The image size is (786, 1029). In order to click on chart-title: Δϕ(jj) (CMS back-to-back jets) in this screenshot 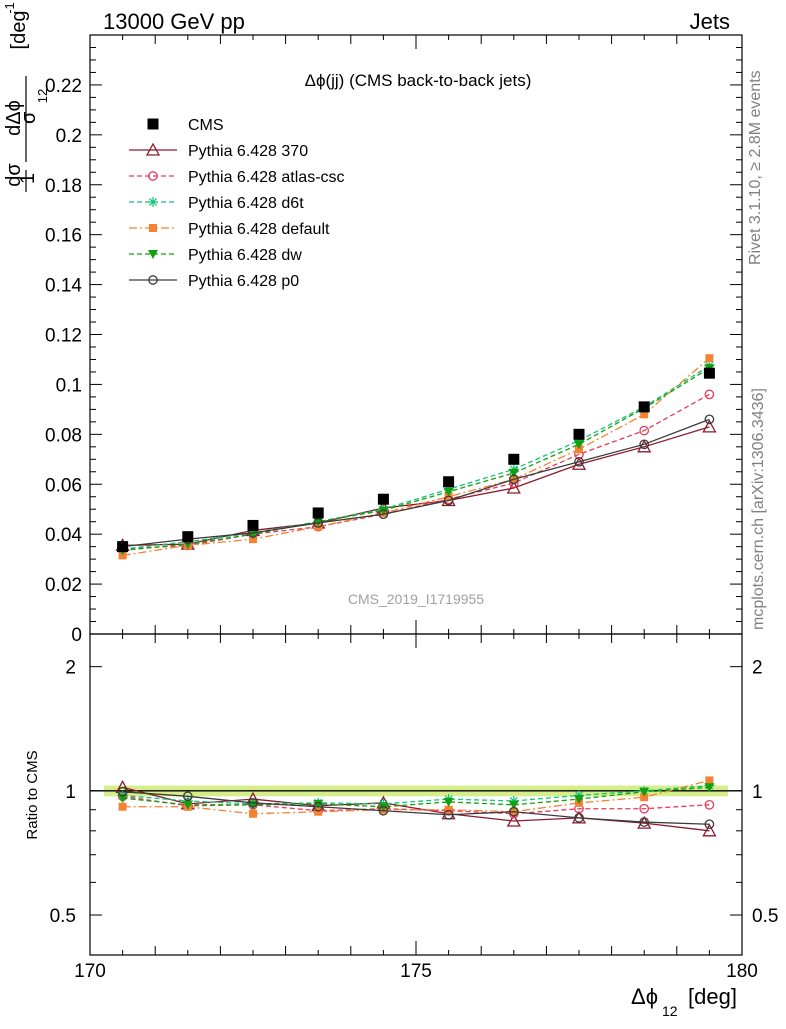, I will do `click(418, 80)`.